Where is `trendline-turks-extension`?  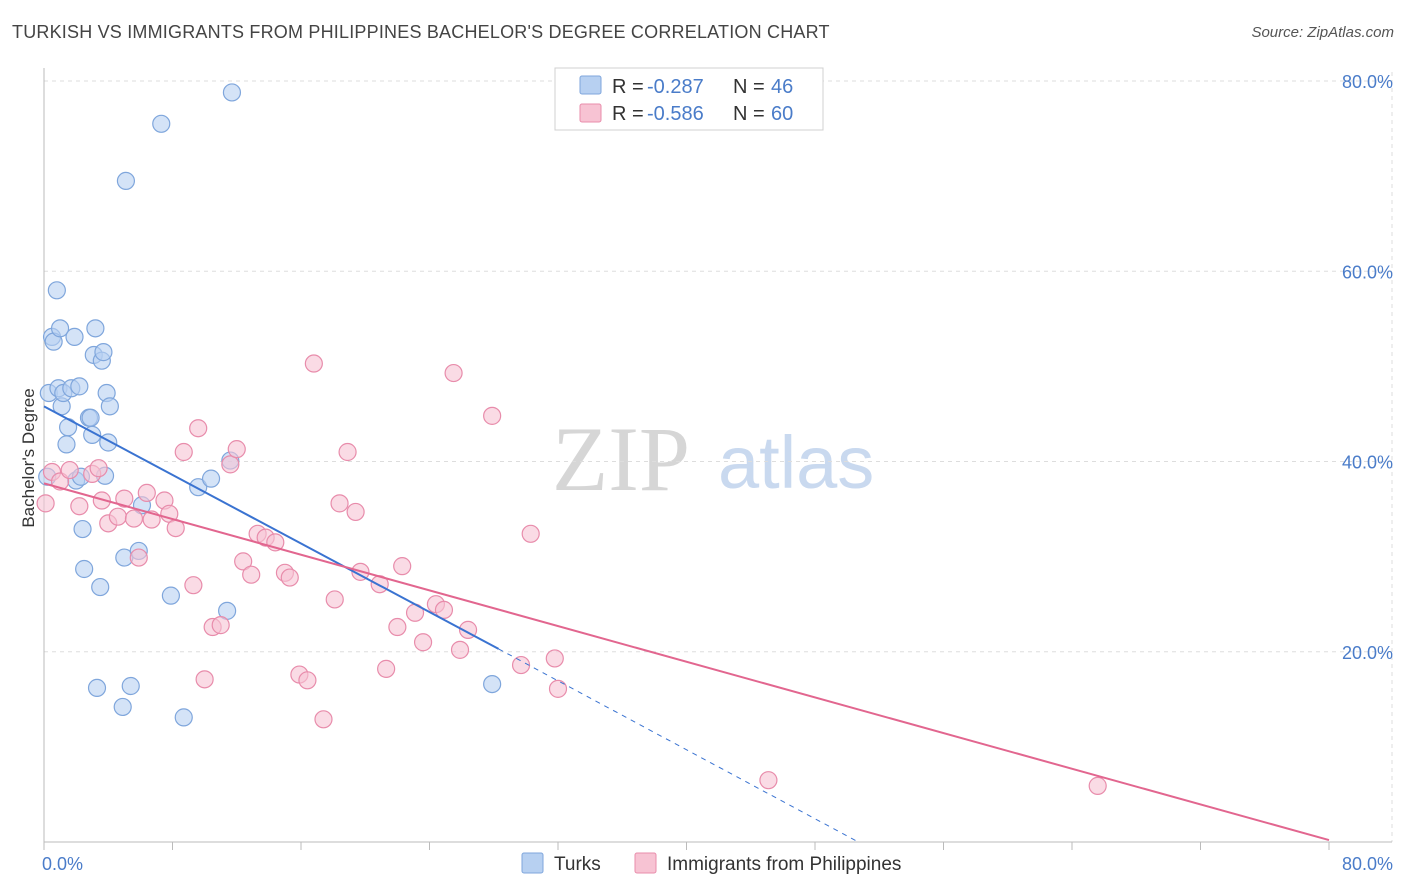 trendline-turks-extension is located at coordinates (678, 745).